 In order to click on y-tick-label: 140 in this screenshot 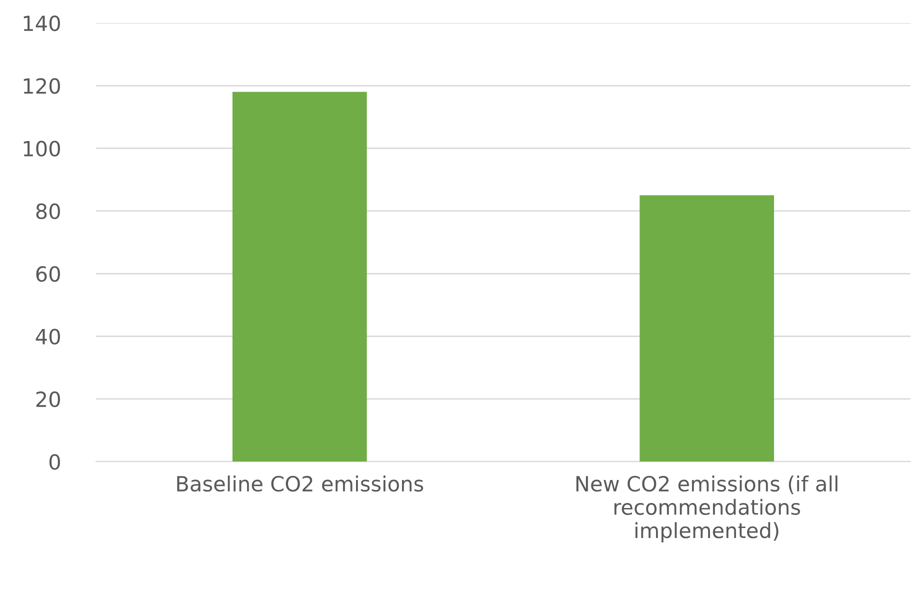, I will do `click(42, 23)`.